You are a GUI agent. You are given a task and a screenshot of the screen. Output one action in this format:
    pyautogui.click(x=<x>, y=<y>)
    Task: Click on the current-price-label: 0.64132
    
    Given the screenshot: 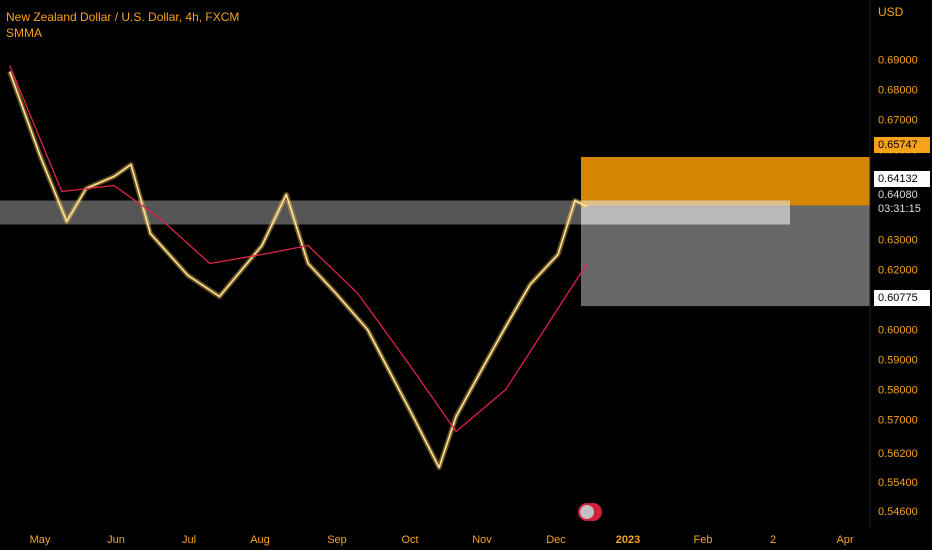 What is the action you would take?
    pyautogui.click(x=902, y=179)
    